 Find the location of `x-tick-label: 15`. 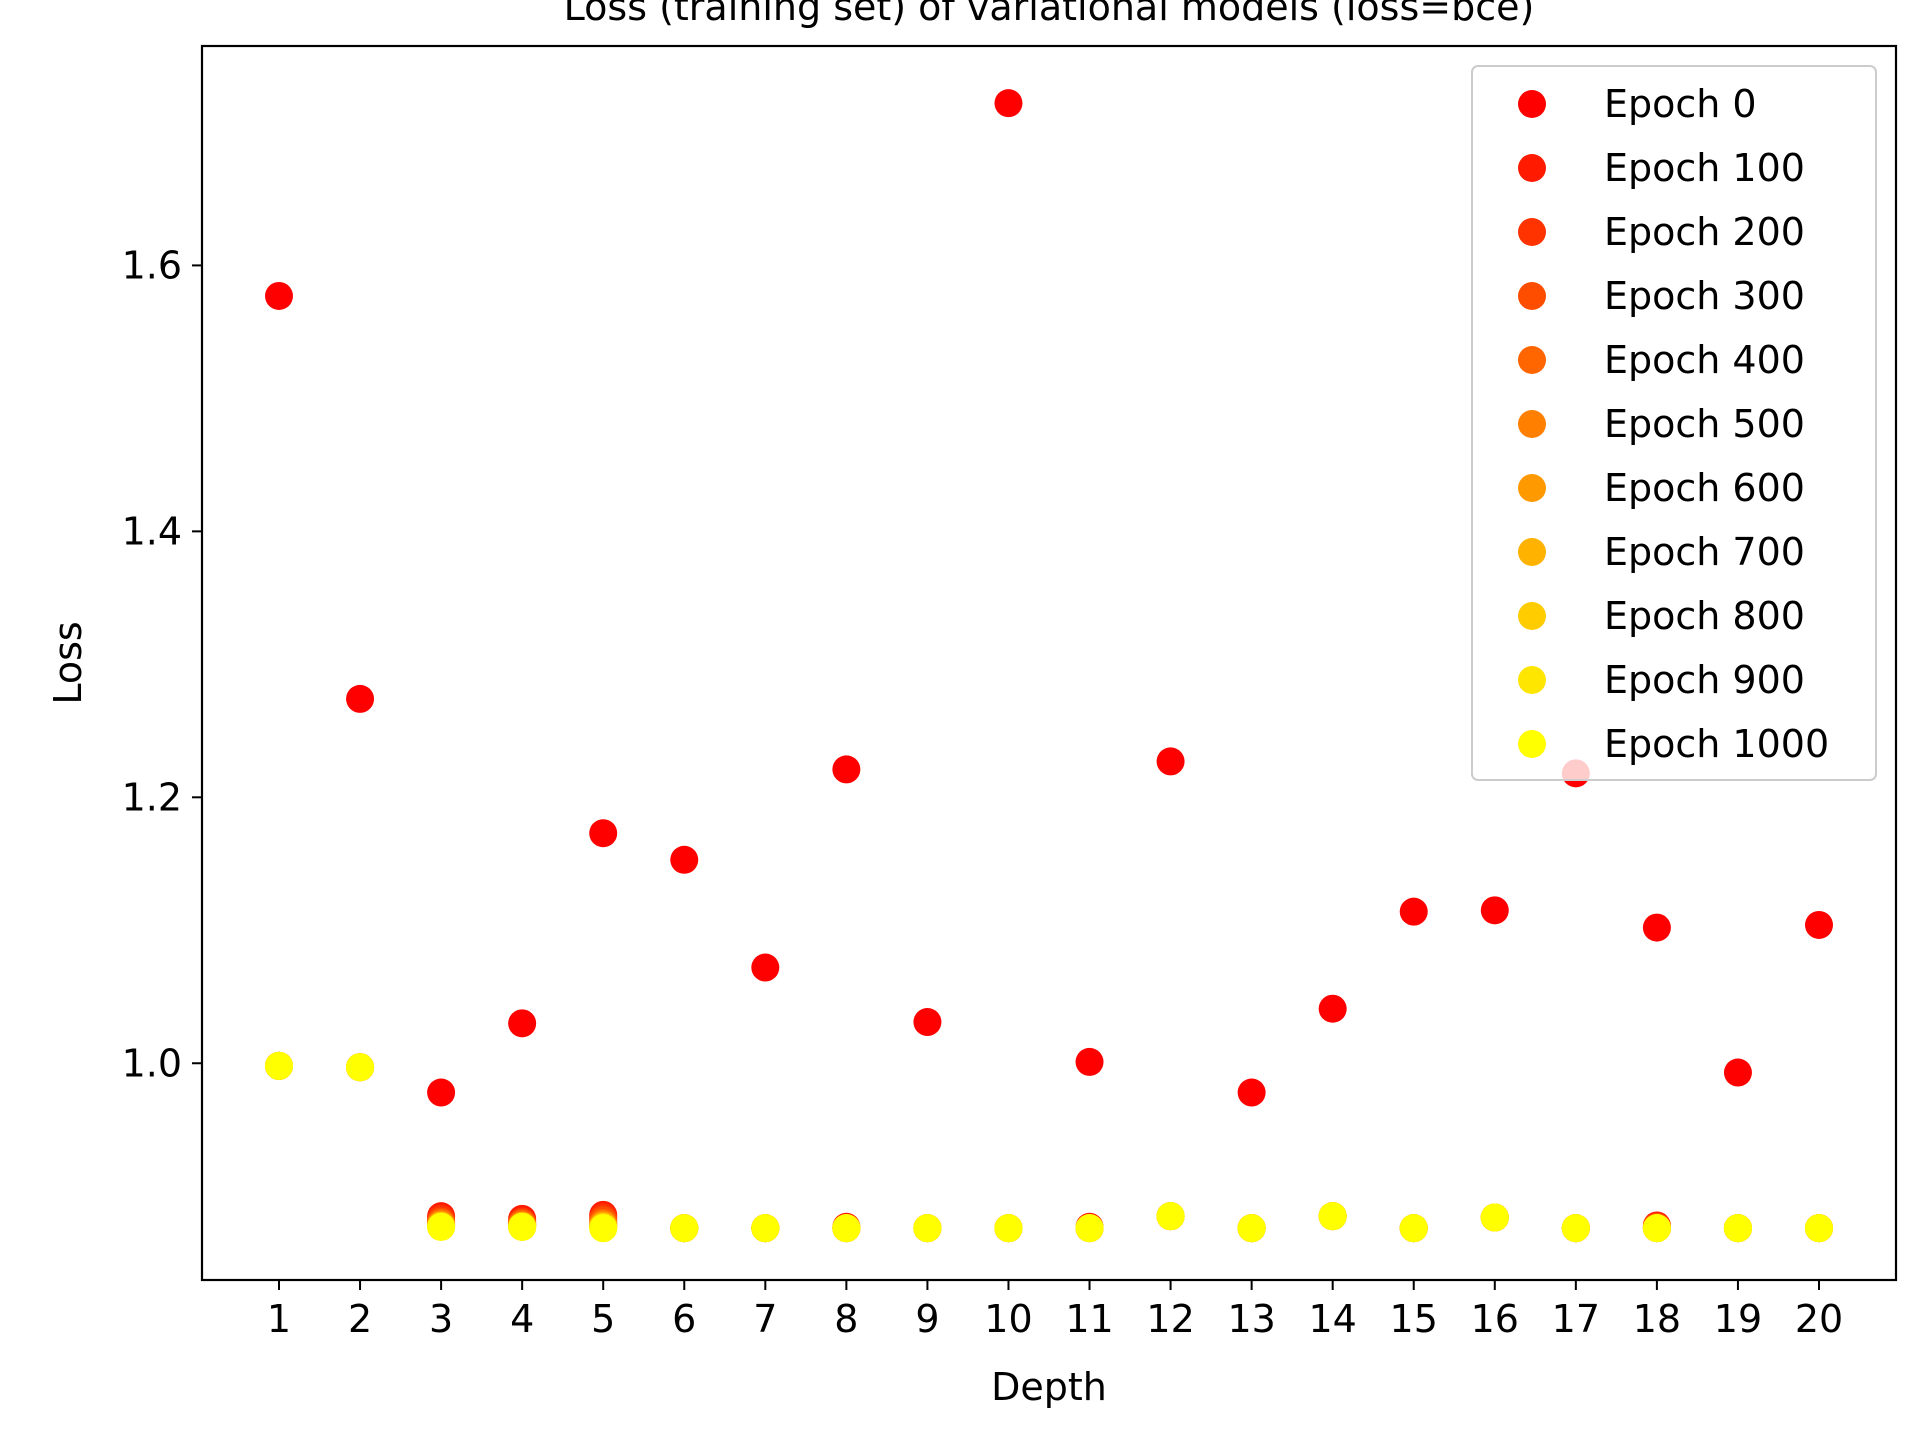

x-tick-label: 15 is located at coordinates (1414, 1319).